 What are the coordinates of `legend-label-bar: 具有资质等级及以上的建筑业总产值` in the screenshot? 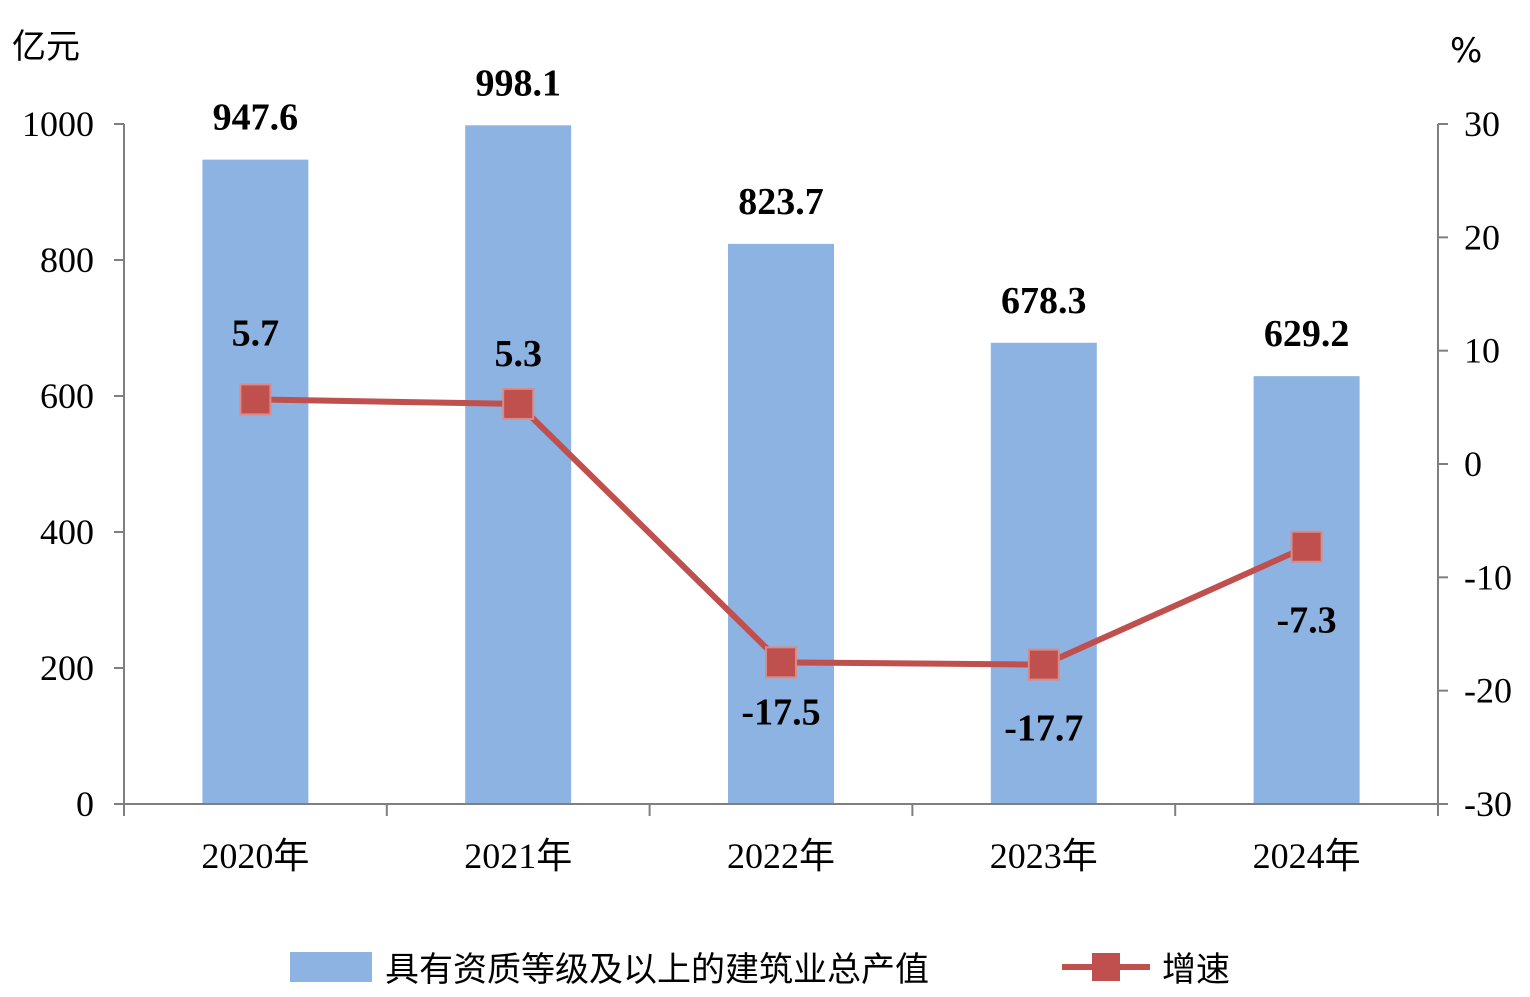 It's located at (657, 970).